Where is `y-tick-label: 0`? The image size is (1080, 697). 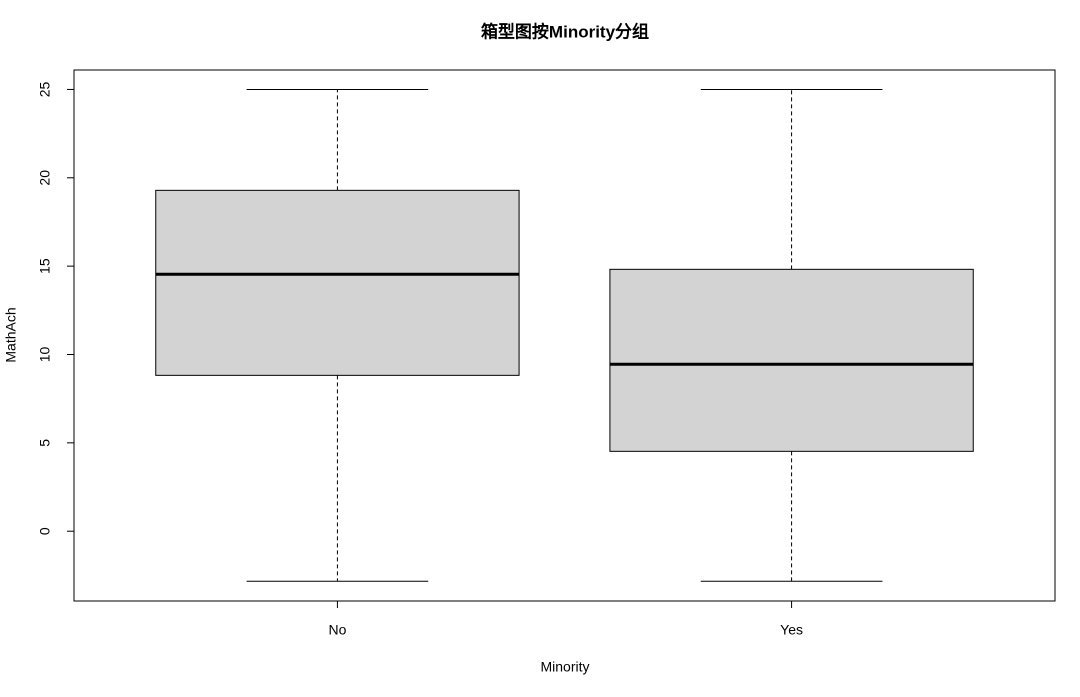 y-tick-label: 0 is located at coordinates (45, 531).